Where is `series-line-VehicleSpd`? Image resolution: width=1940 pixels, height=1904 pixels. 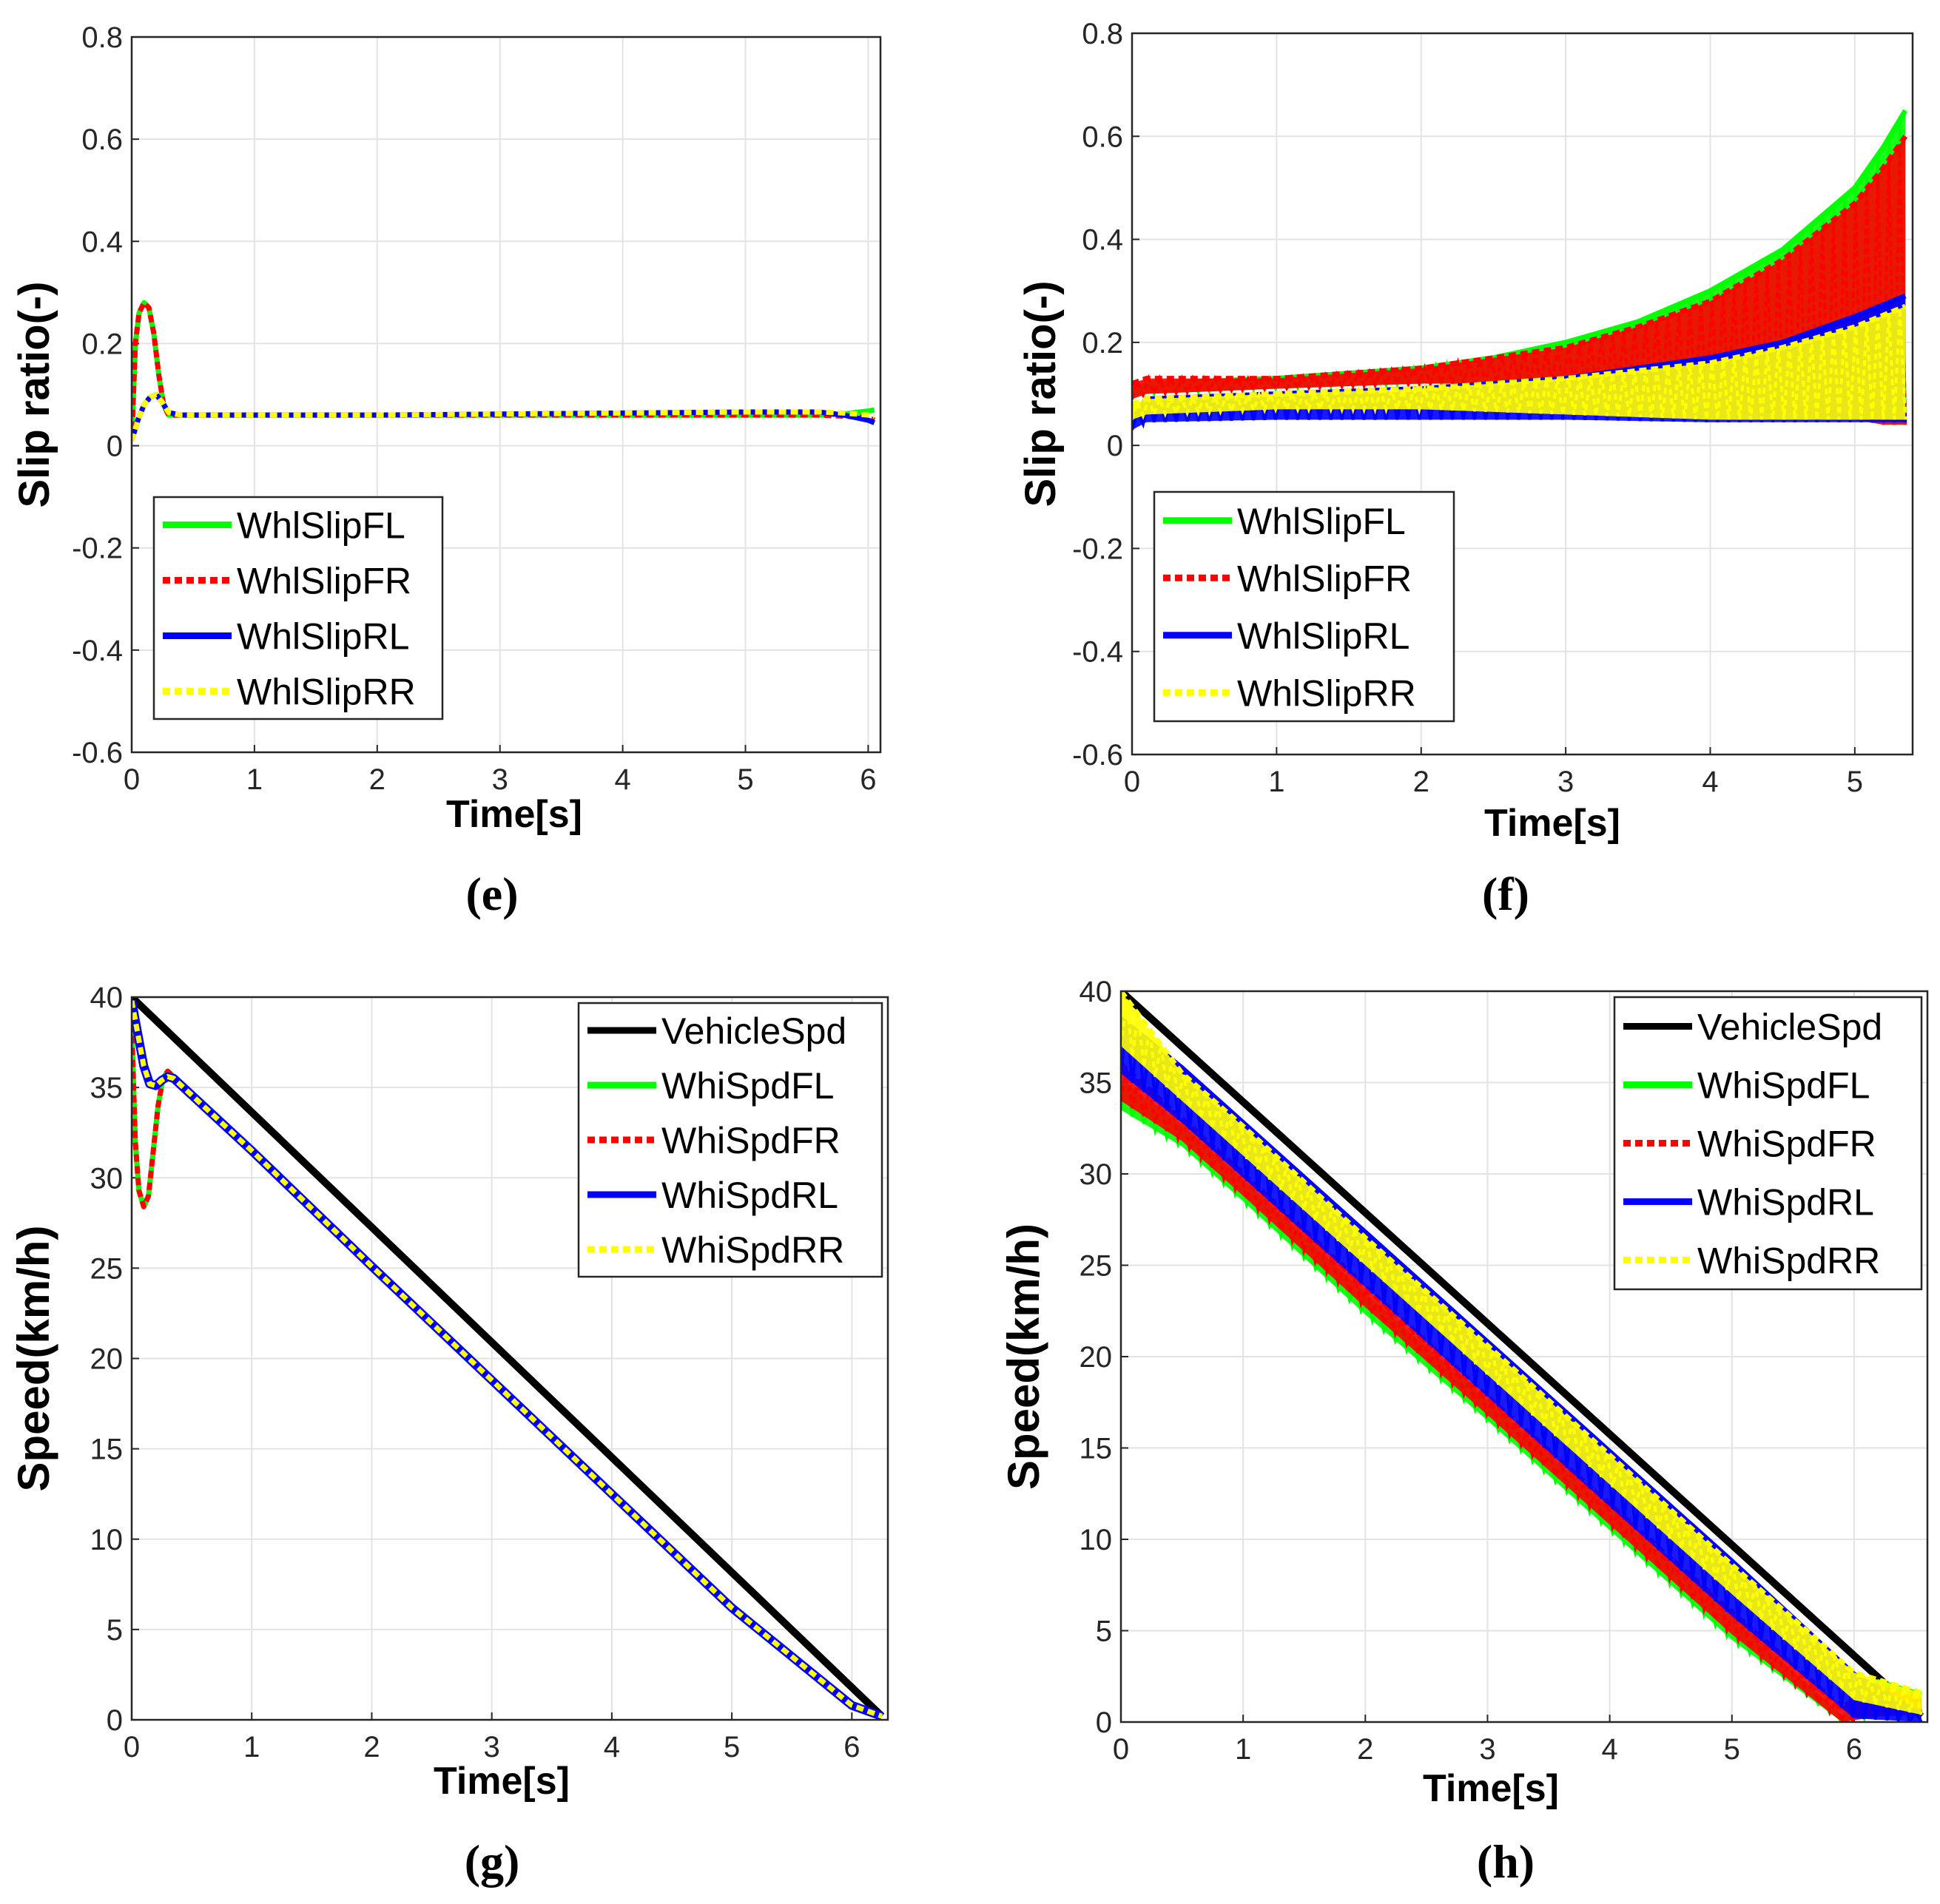 series-line-VehicleSpd is located at coordinates (508, 1358).